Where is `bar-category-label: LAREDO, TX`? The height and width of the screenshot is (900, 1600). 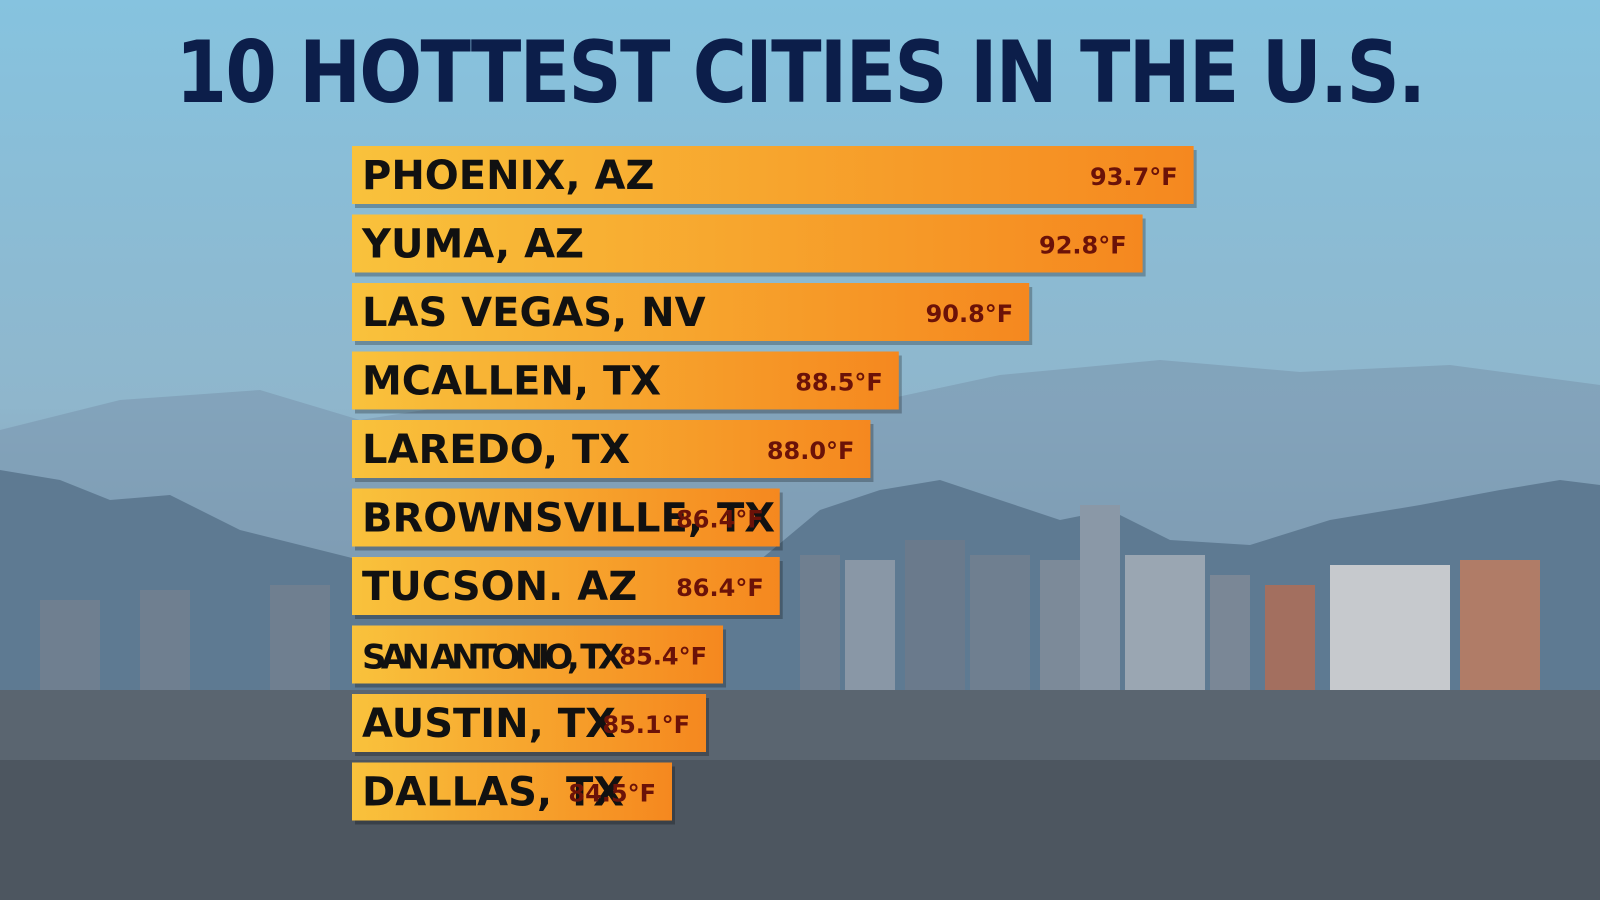 bar-category-label: LAREDO, TX is located at coordinates (496, 450).